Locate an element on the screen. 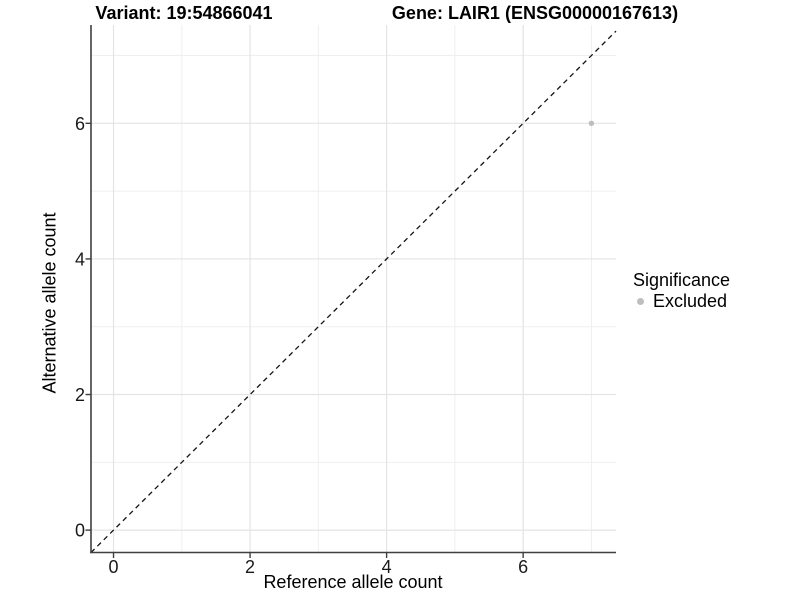 The height and width of the screenshot is (600, 800). y-axis-title: Alternative allele count is located at coordinates (49, 303).